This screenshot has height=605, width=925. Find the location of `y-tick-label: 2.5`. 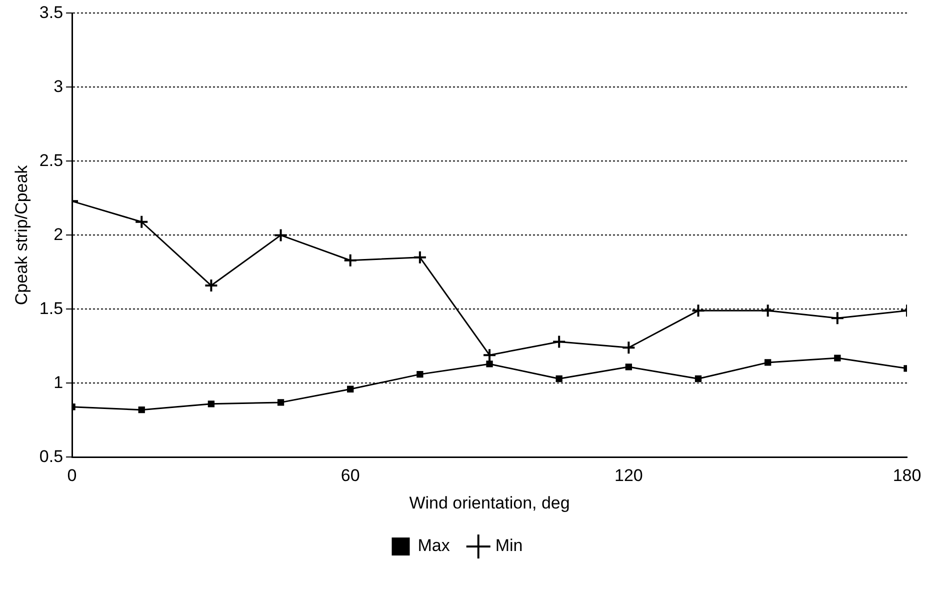

y-tick-label: 2.5 is located at coordinates (51, 160).